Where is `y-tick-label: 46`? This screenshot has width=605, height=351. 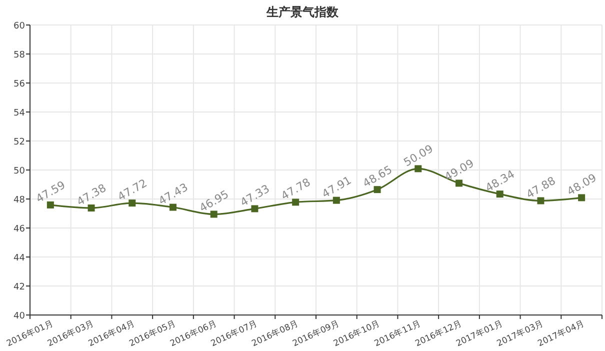
y-tick-label: 46 is located at coordinates (20, 229).